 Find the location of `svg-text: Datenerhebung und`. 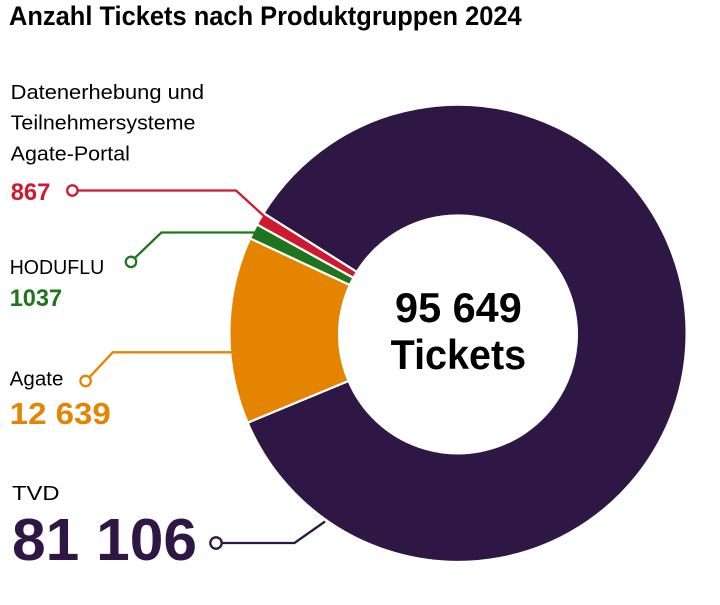

svg-text: Datenerhebung und is located at coordinates (107, 92).